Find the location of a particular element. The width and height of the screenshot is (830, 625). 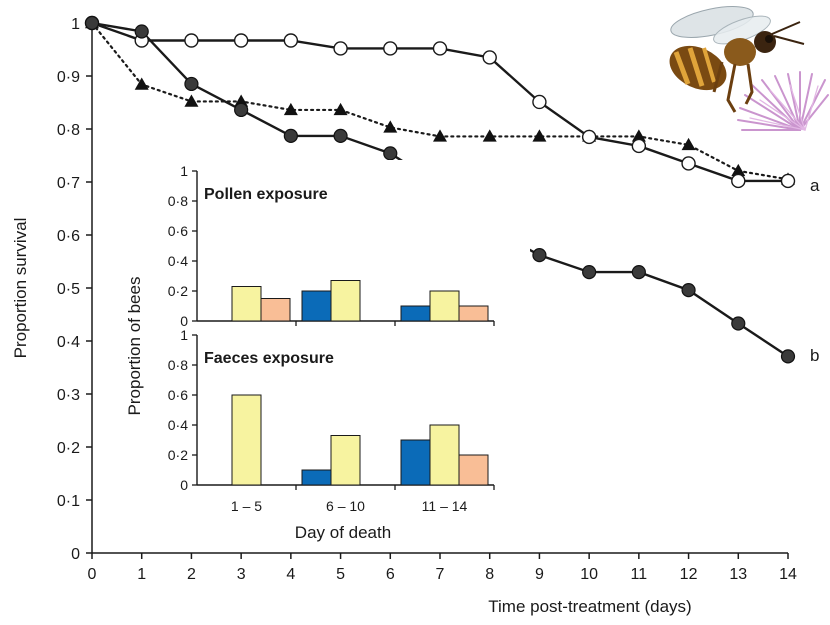

pollen-bar-panel: 0 0·2 0·4 0·6 0·8 1 is located at coordinates (331, 246).